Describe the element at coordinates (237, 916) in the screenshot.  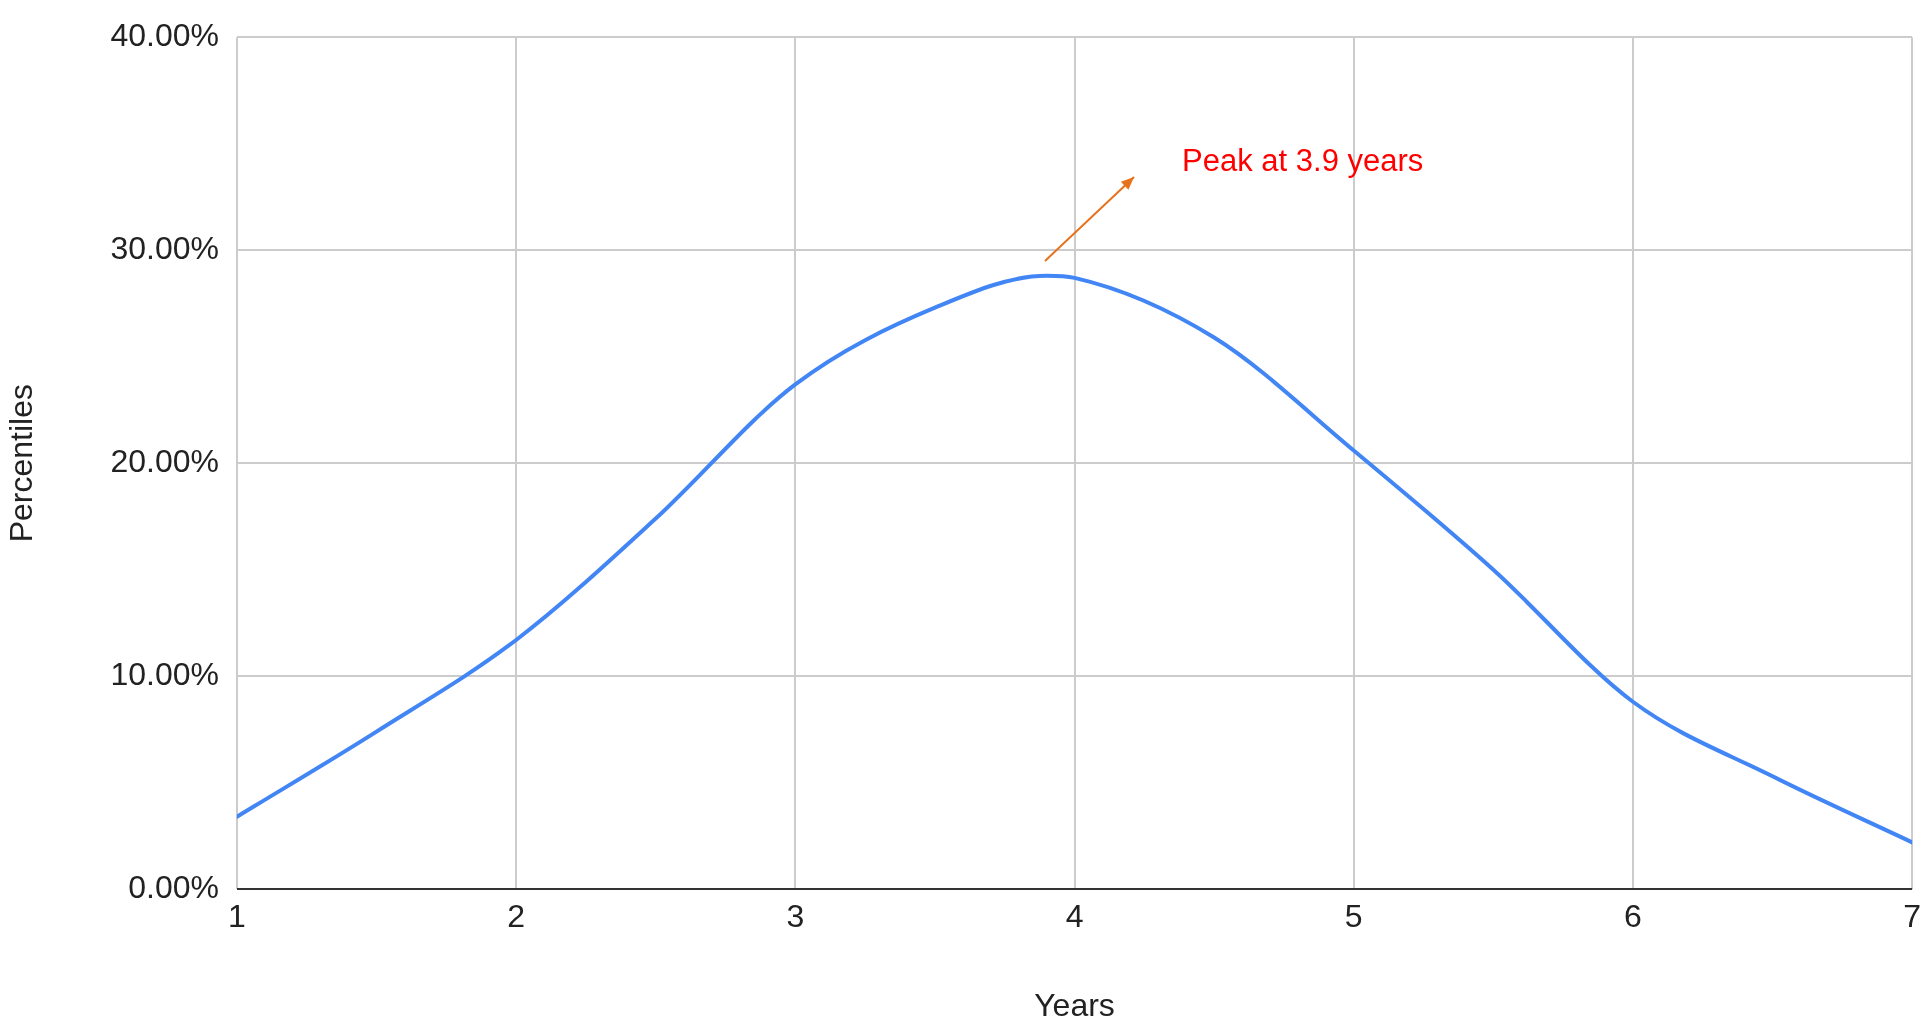
I see `x-tick-label: 1` at that location.